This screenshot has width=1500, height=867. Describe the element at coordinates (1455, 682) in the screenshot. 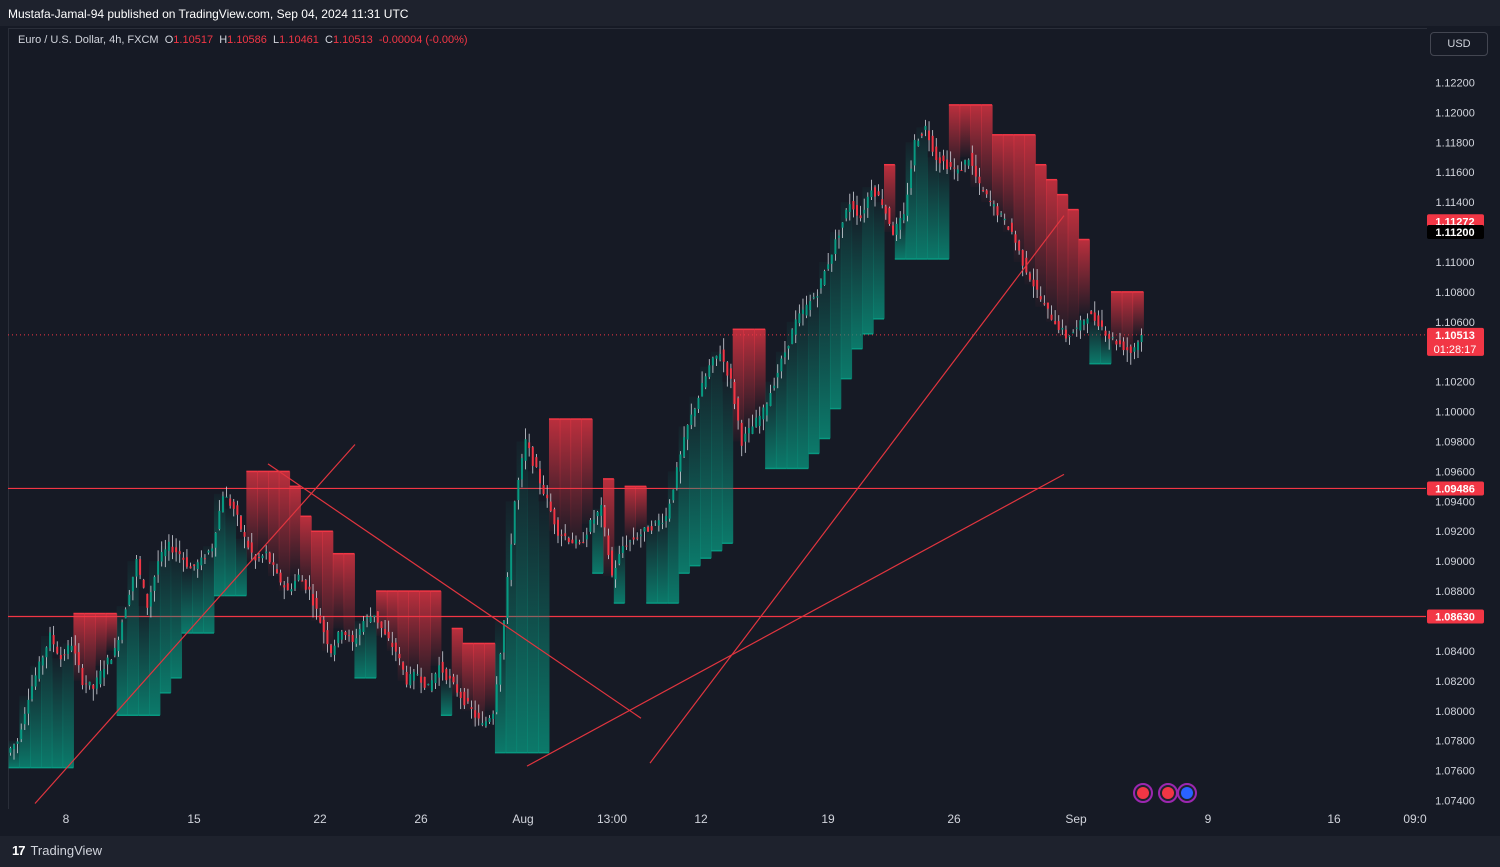

I see `y-tick-label: 1.08200` at that location.